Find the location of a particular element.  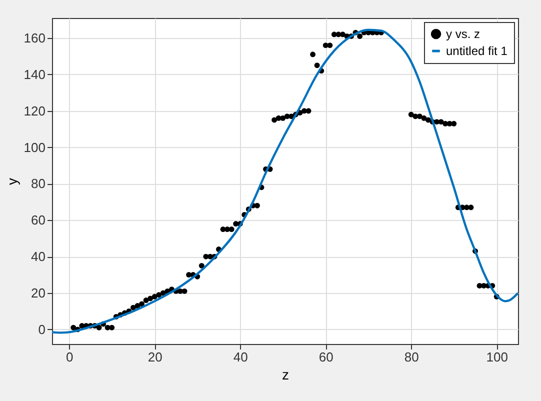

y-tick-label: 140 is located at coordinates (35, 74).